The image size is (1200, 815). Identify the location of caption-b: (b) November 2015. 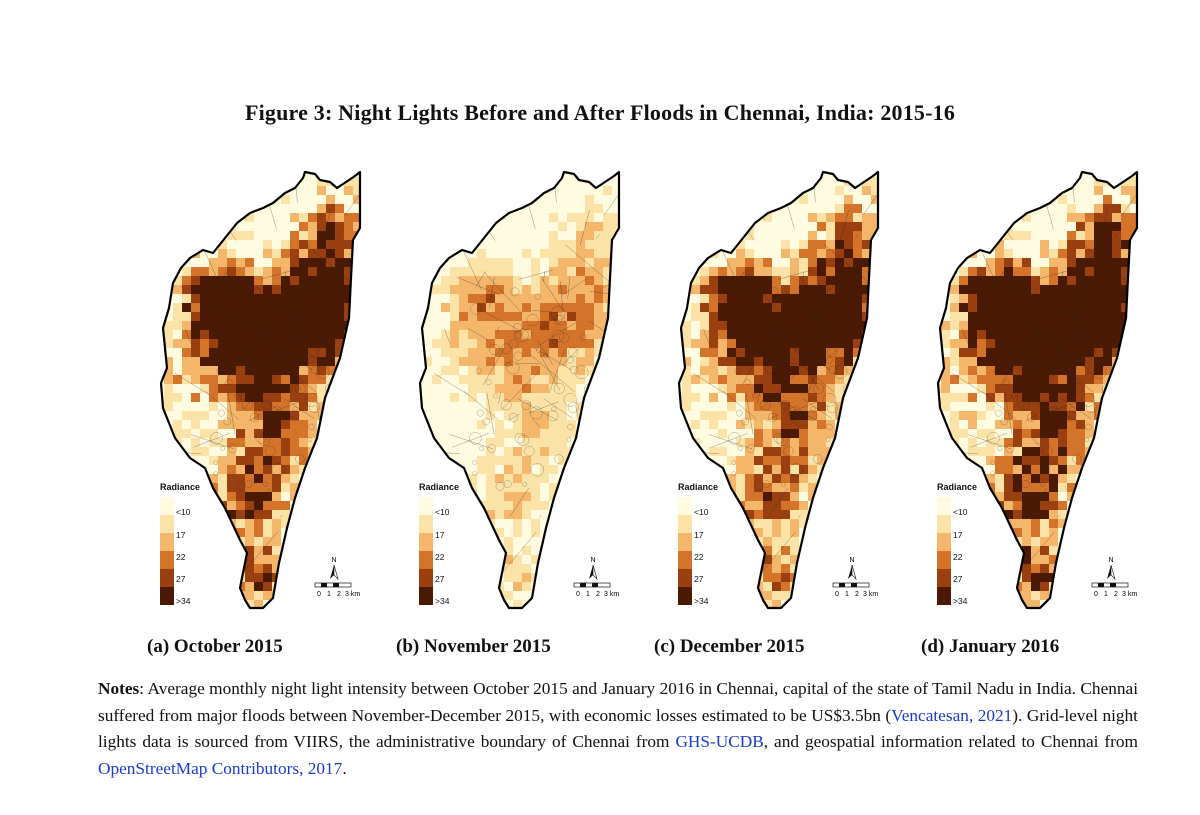
(473, 646).